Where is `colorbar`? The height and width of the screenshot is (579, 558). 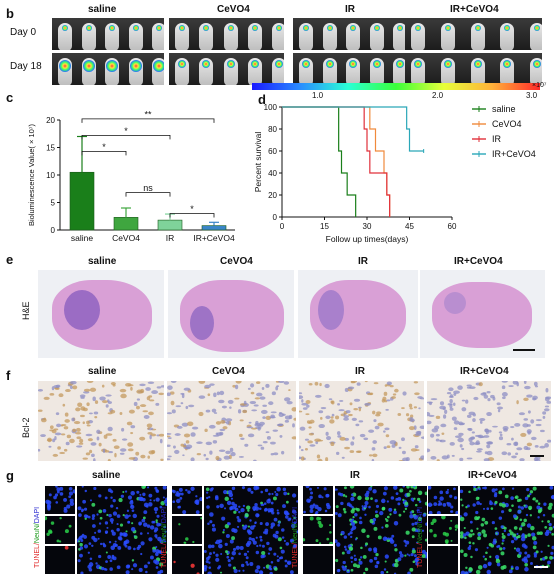 colorbar is located at coordinates (396, 86).